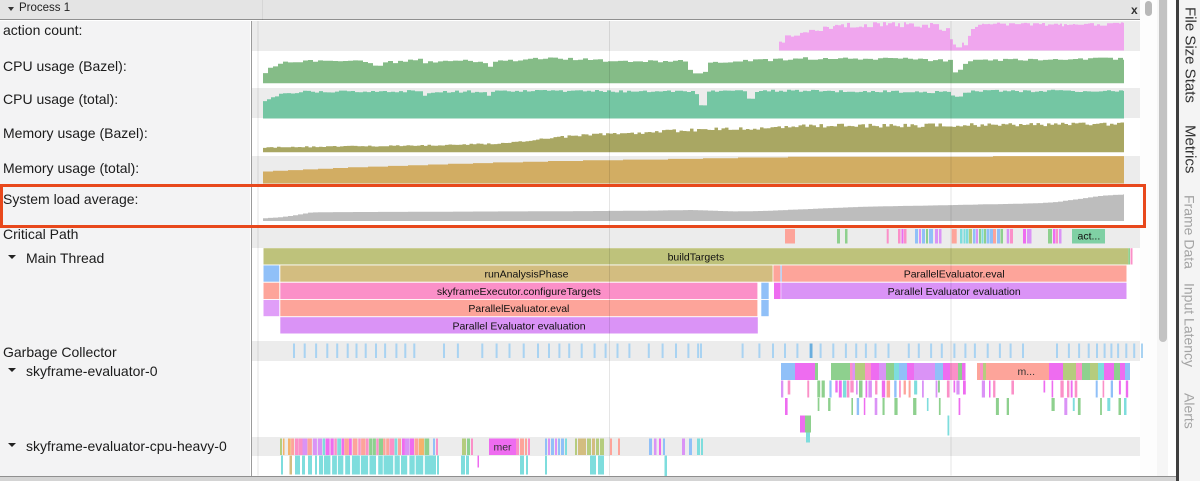 This screenshot has width=1200, height=481. What do you see at coordinates (696, 257) in the screenshot?
I see `svg-text: buildTargets` at bounding box center [696, 257].